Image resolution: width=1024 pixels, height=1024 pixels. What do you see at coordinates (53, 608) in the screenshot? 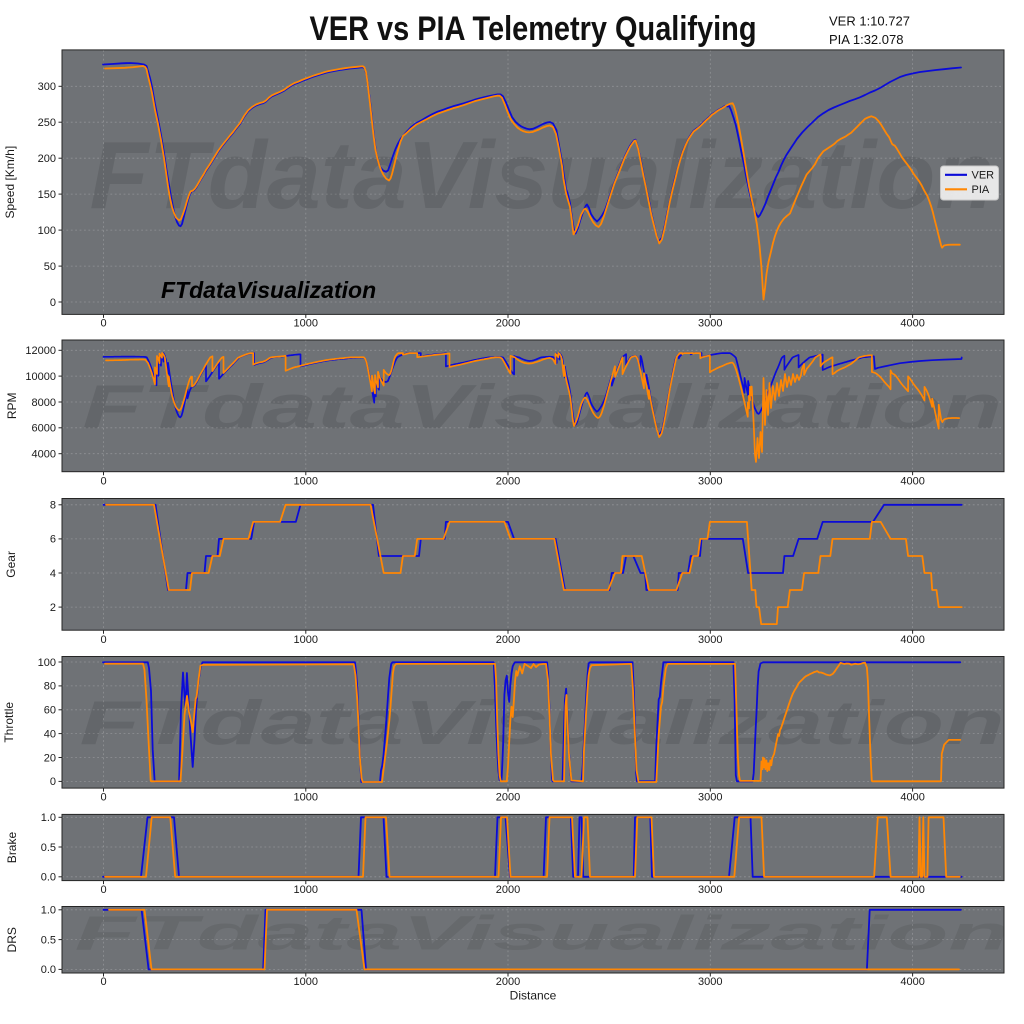
I see `svg-text: 2` at bounding box center [53, 608].